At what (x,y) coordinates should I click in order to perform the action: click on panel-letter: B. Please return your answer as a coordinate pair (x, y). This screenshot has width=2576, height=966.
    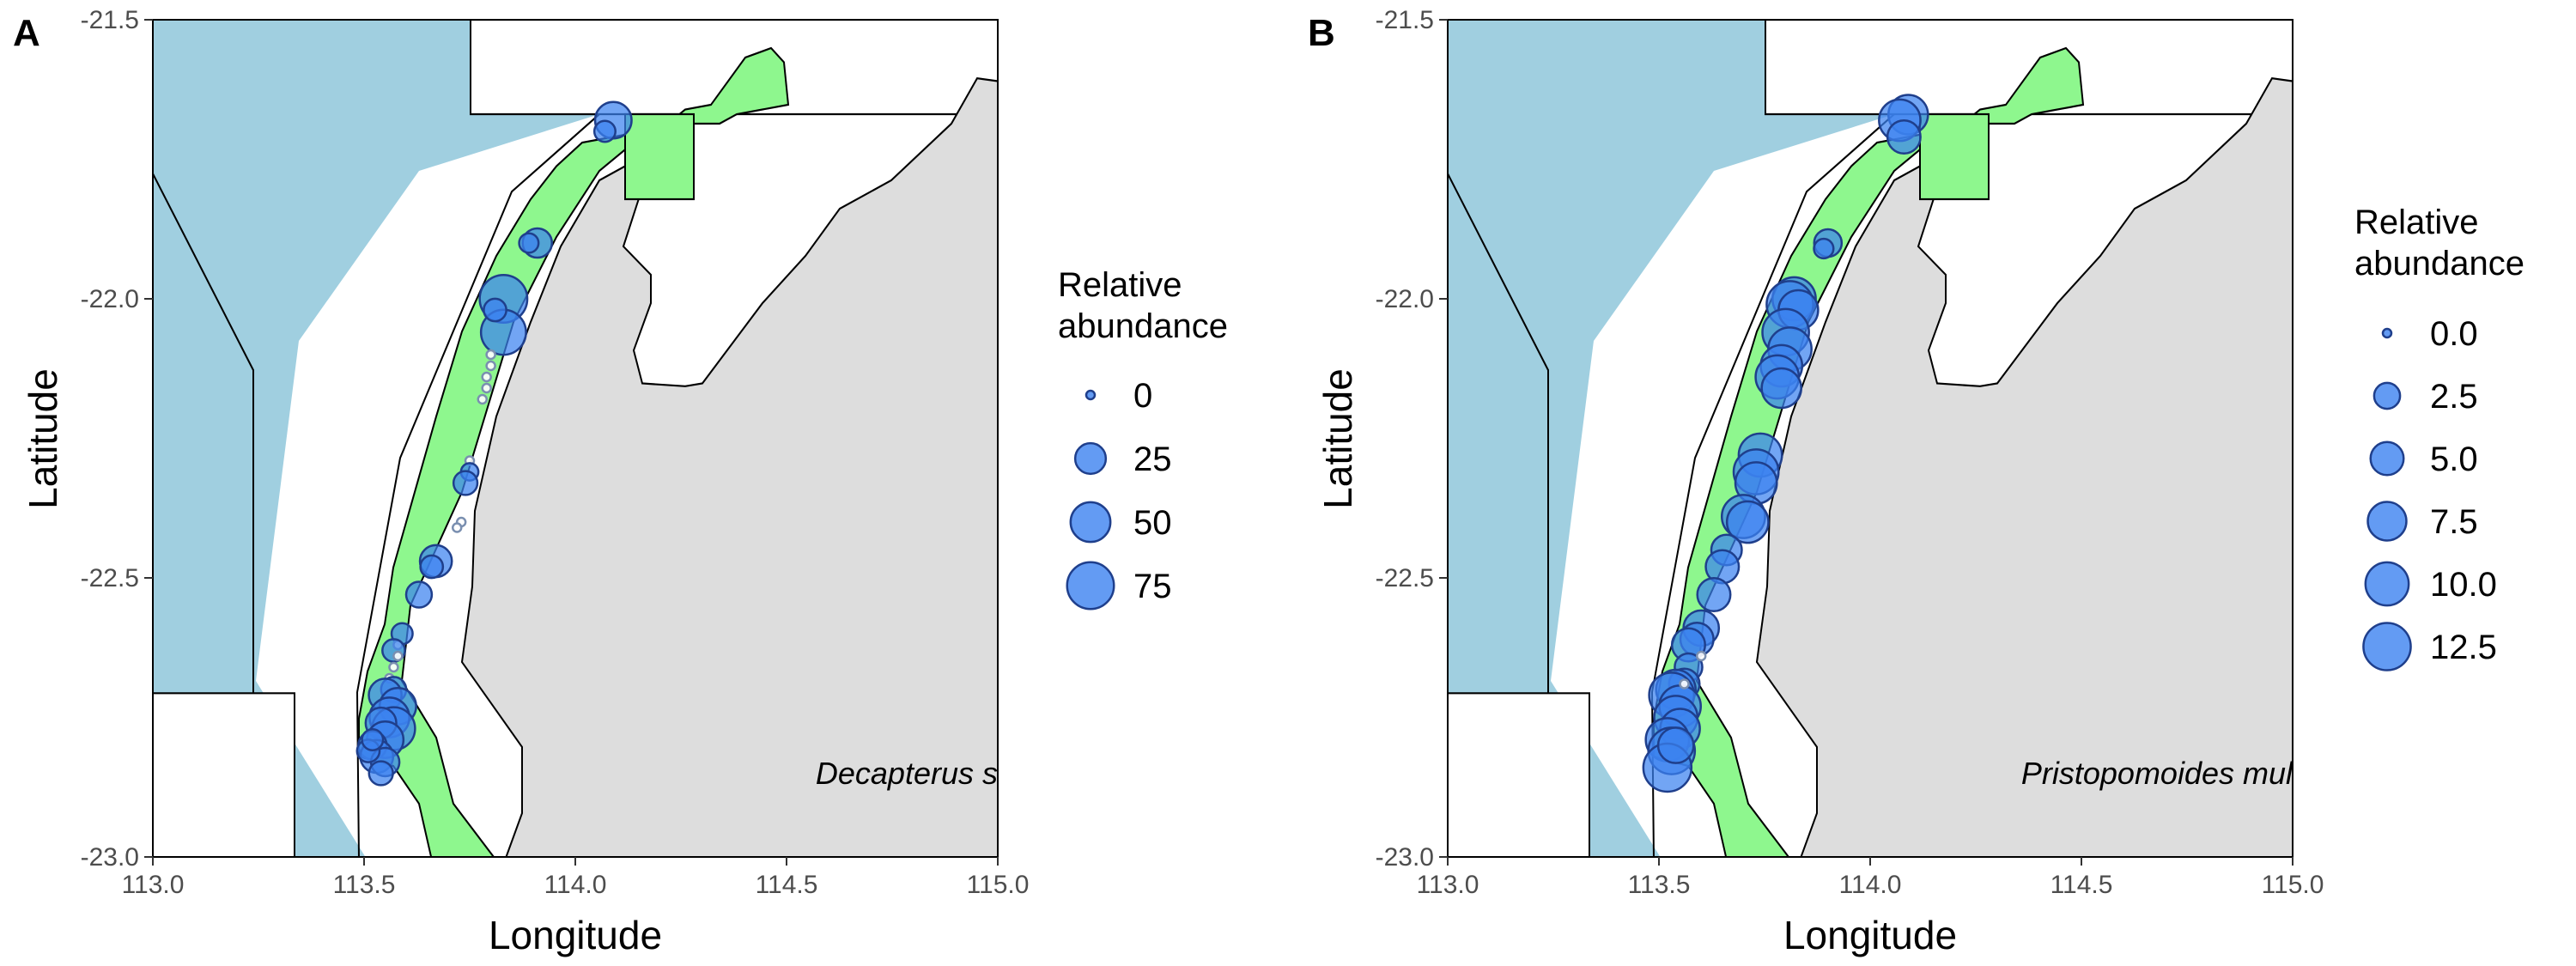
    Looking at the image, I should click on (1321, 33).